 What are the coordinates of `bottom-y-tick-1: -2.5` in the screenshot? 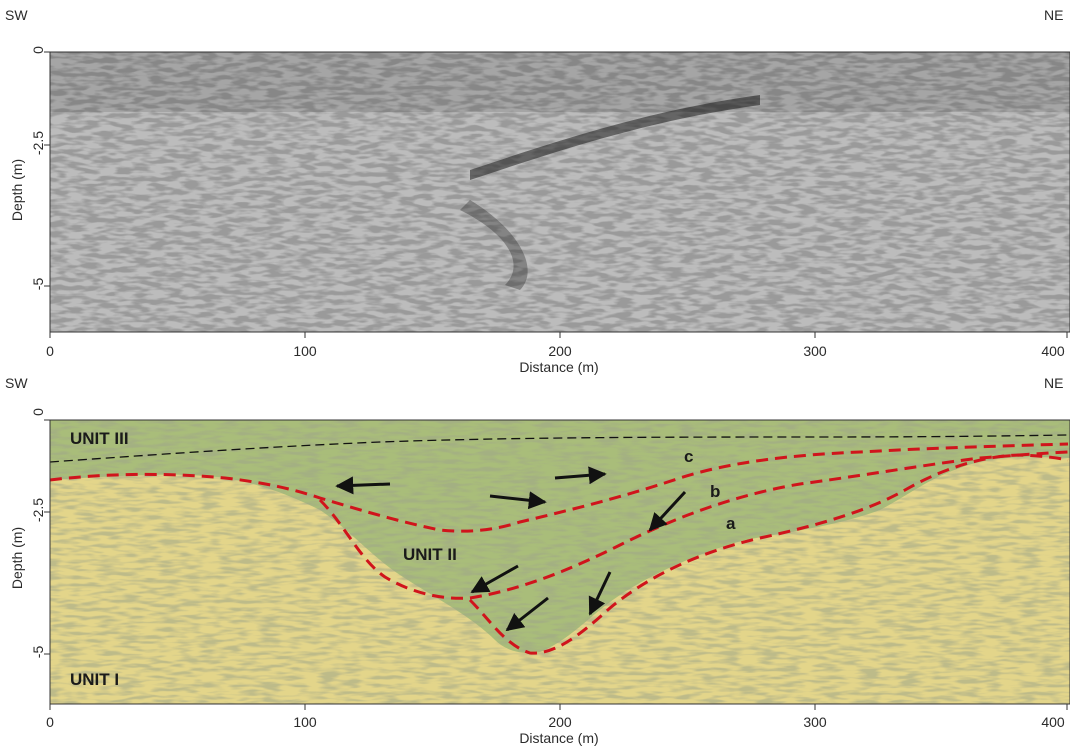 It's located at (38, 510).